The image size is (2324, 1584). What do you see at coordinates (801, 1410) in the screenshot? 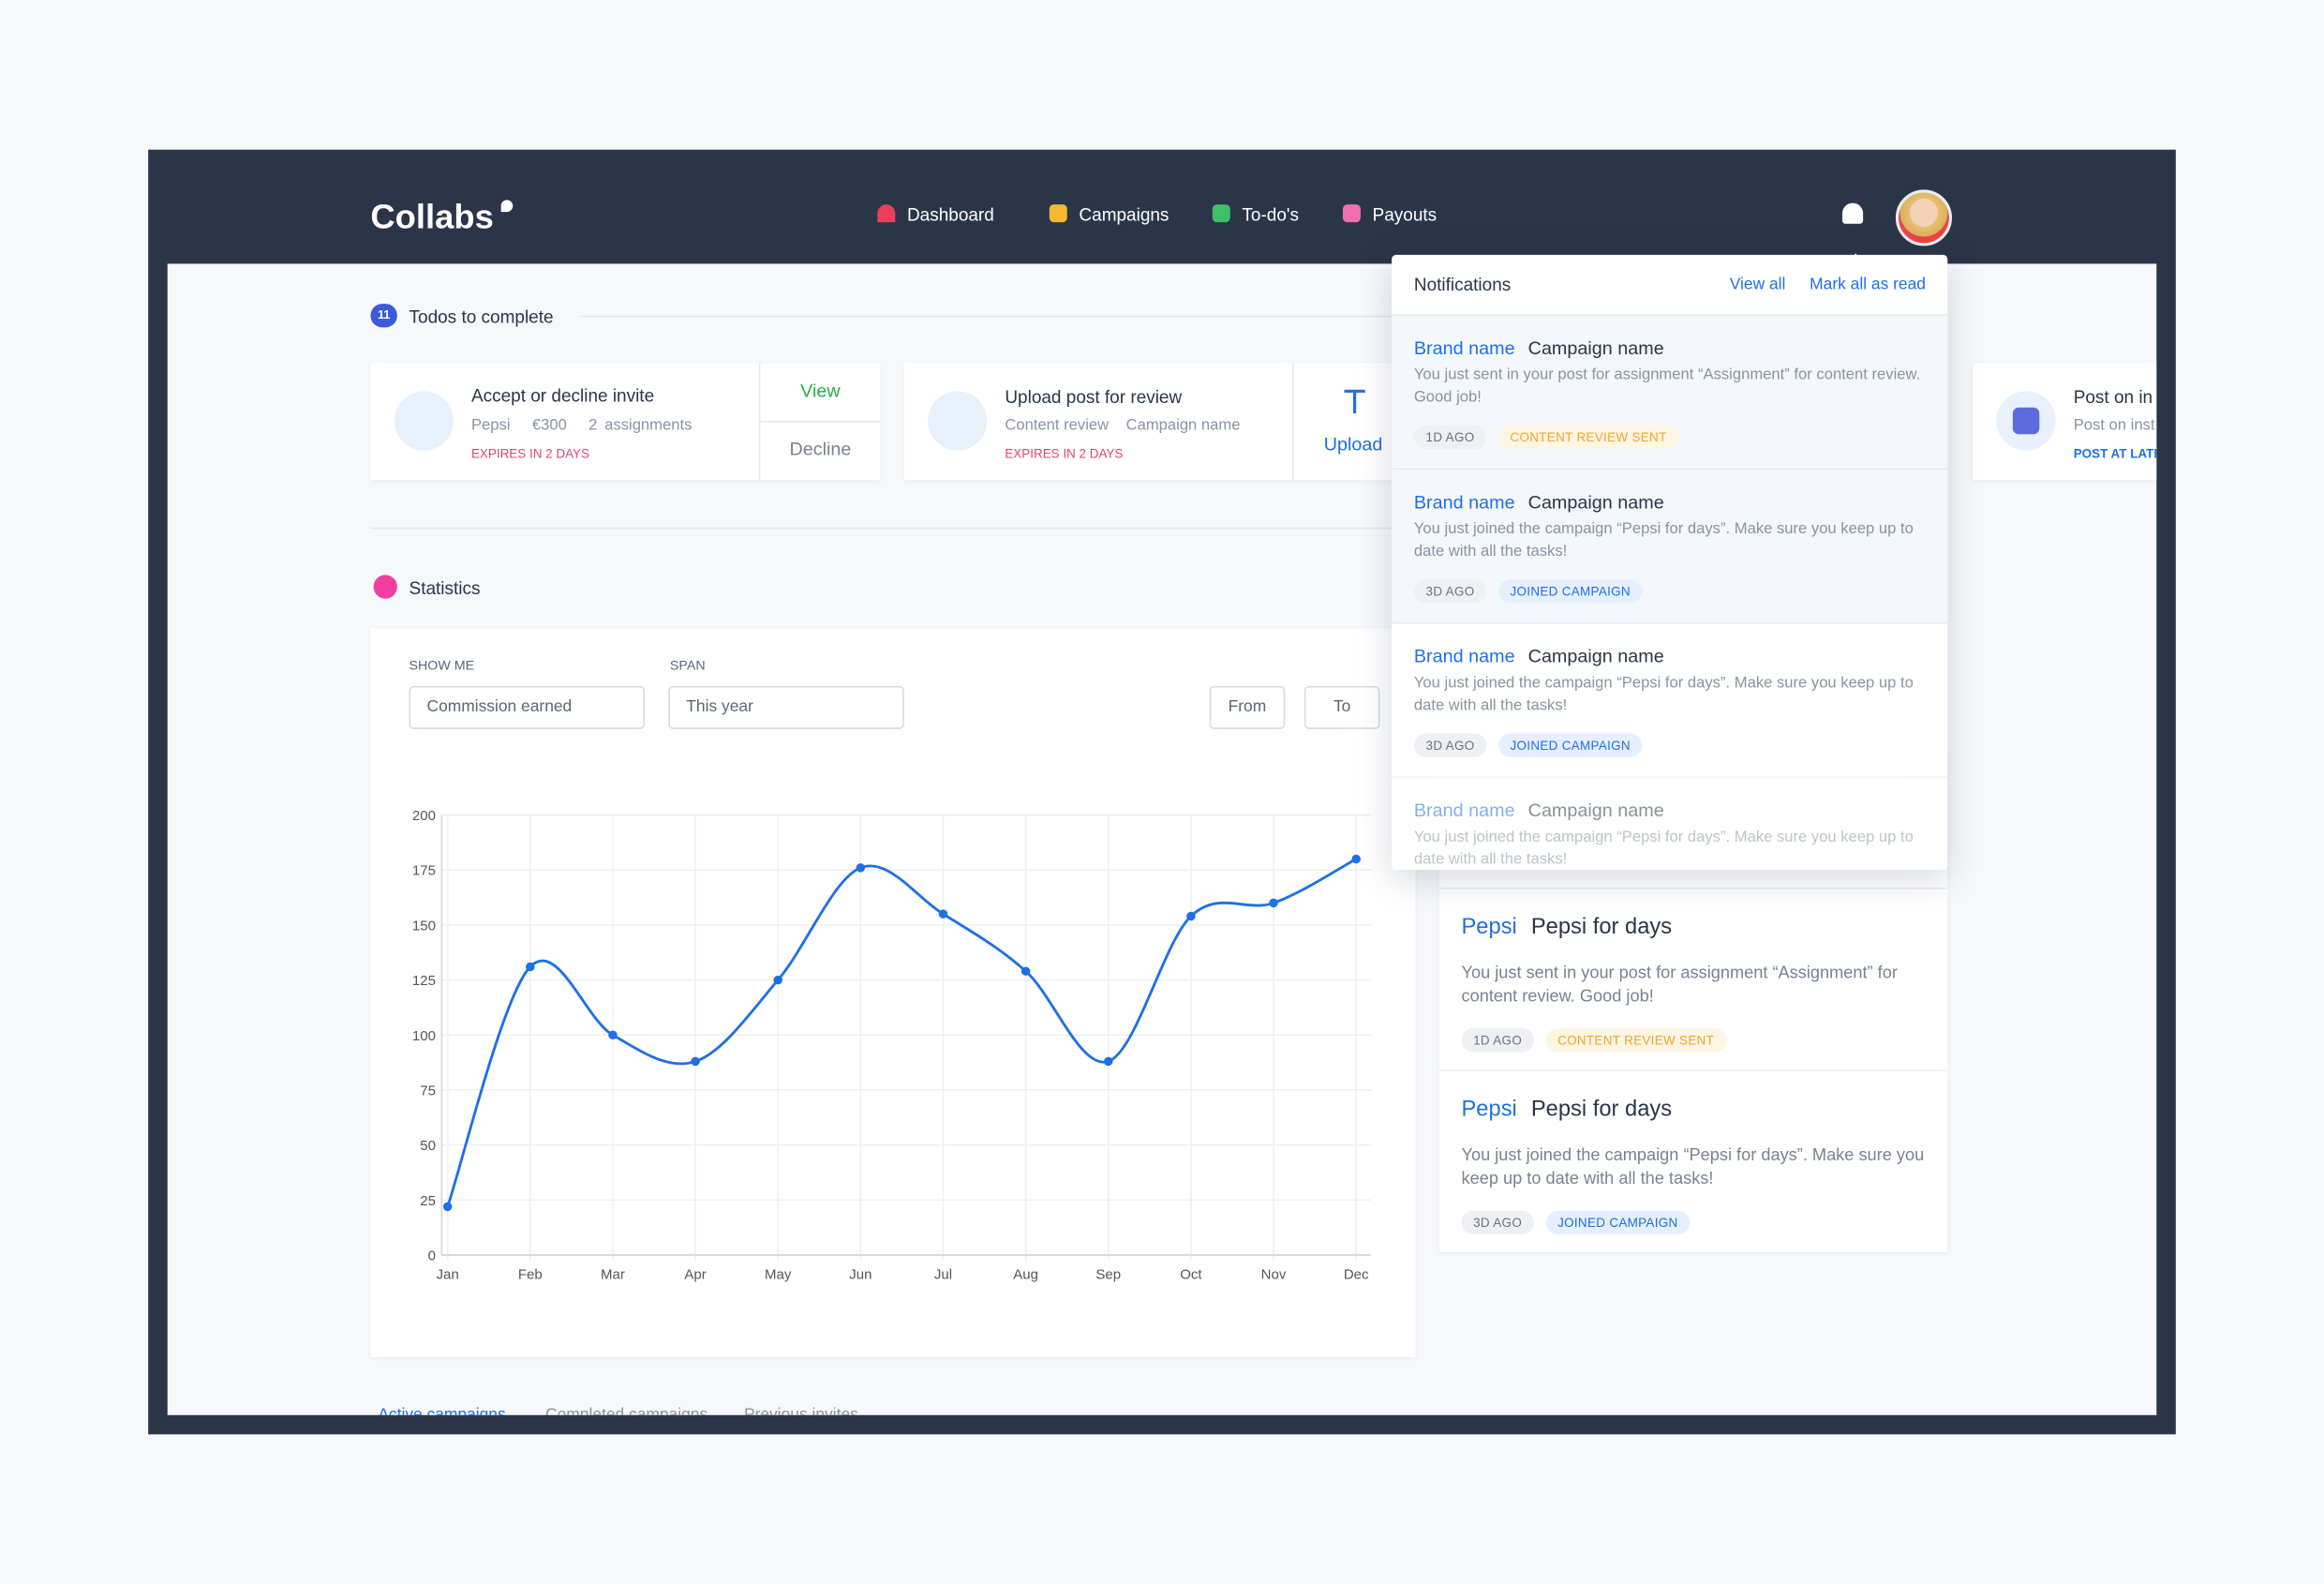
I see `tab: Previous invites` at bounding box center [801, 1410].